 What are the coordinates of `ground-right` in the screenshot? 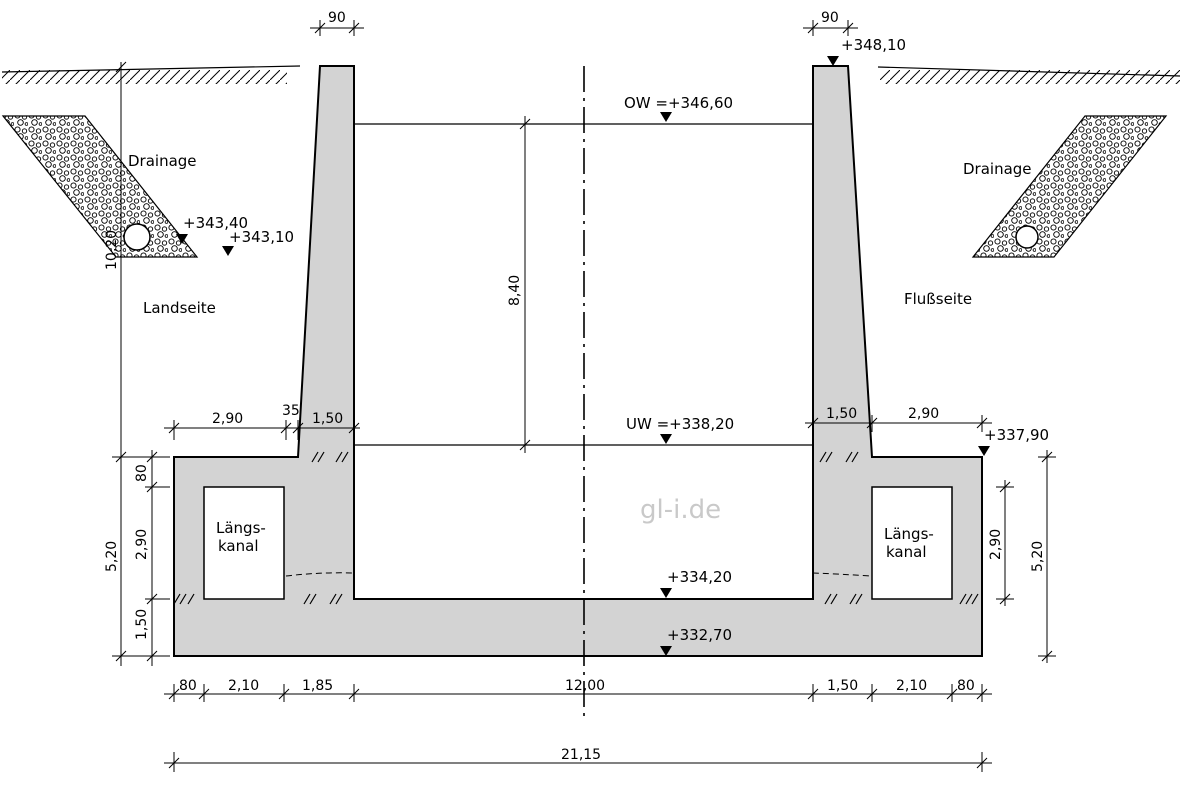 It's located at (1029, 75).